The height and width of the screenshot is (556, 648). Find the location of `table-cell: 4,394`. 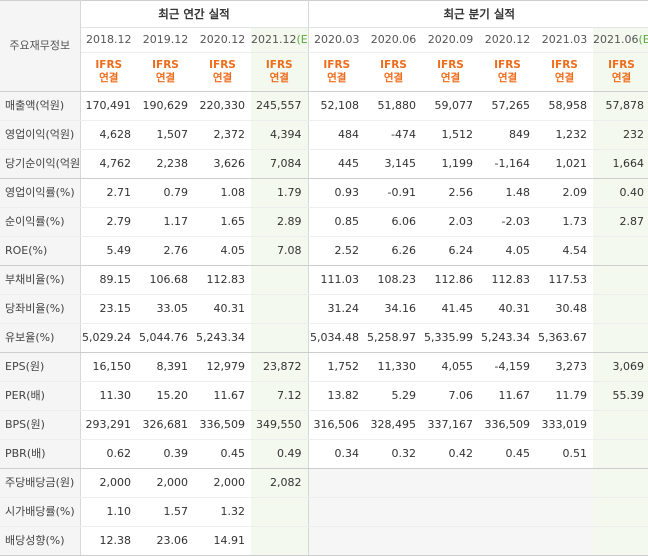

table-cell: 4,394 is located at coordinates (279, 135).